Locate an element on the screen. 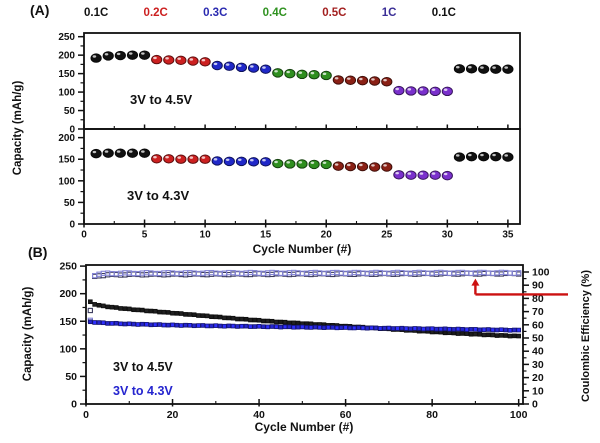 Image resolution: width=600 pixels, height=443 pixels. svg-text: 25 is located at coordinates (387, 235).